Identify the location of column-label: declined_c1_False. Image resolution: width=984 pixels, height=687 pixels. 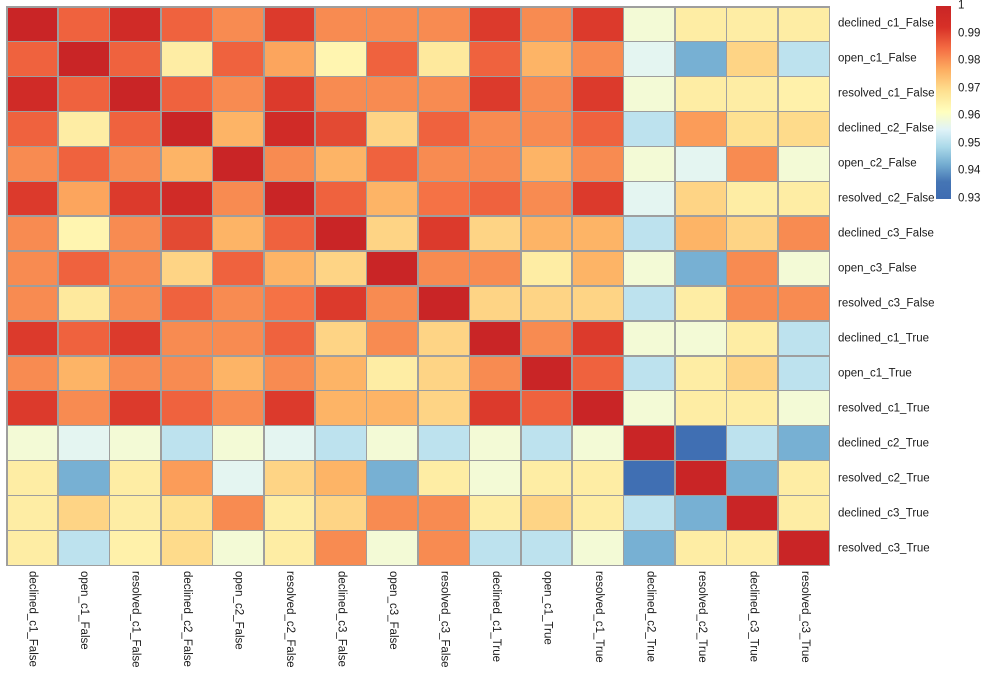
(32, 619).